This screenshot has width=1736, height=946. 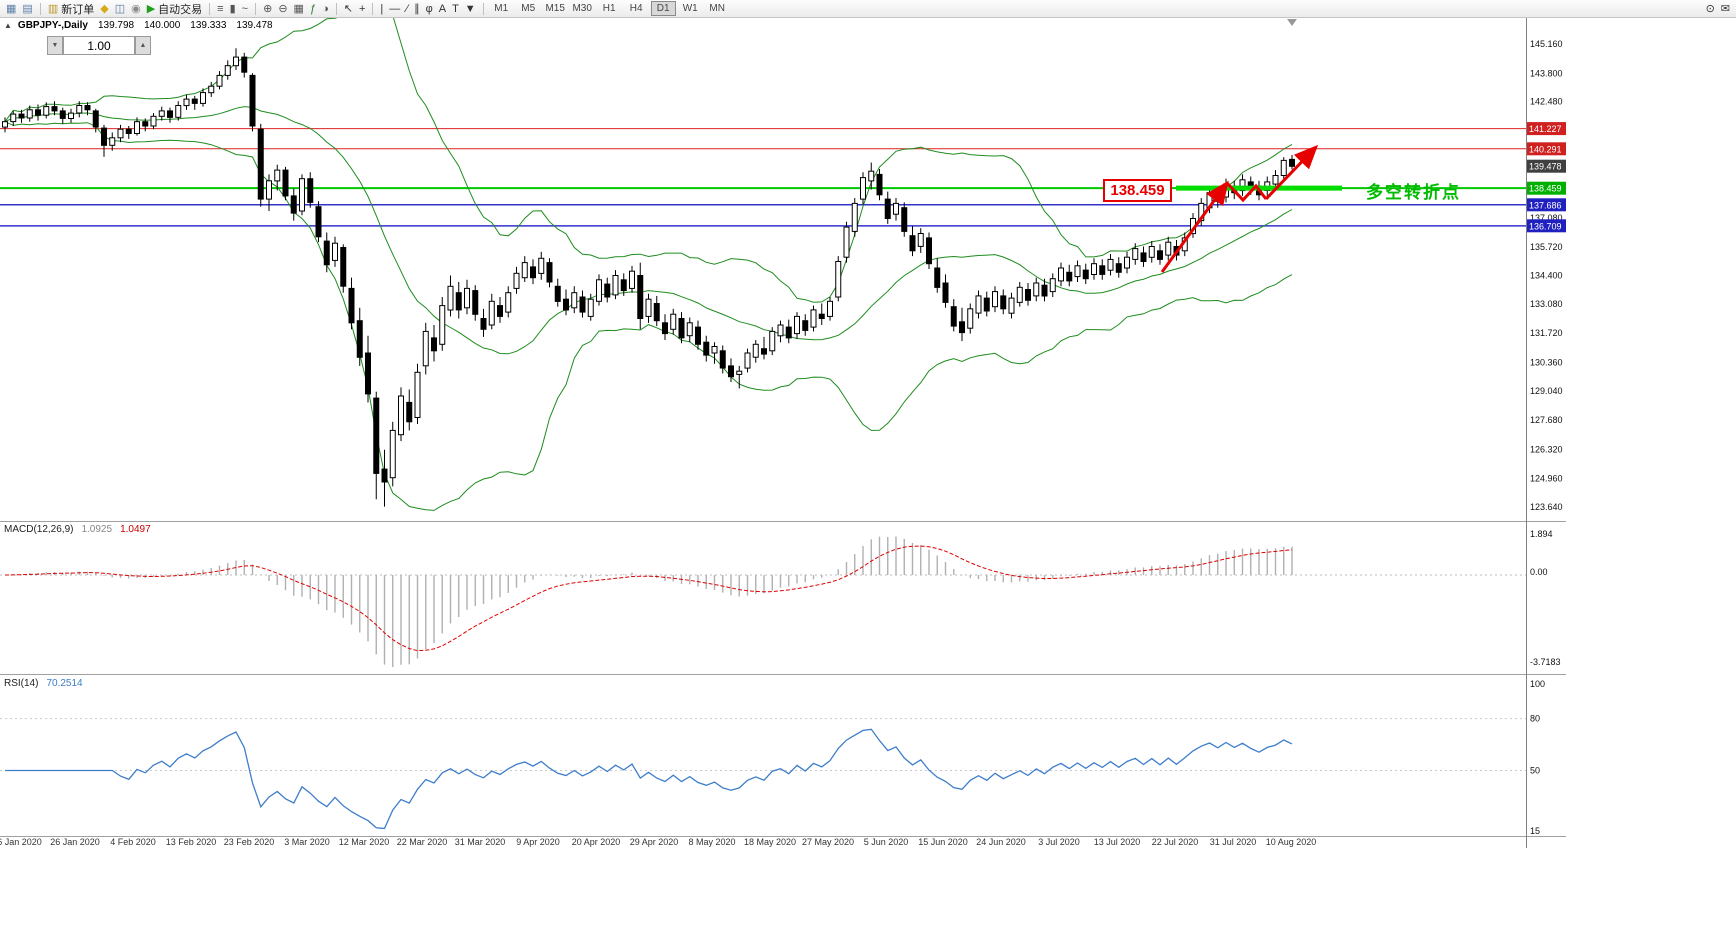 I want to click on trend-zigzag, so click(x=1246, y=192).